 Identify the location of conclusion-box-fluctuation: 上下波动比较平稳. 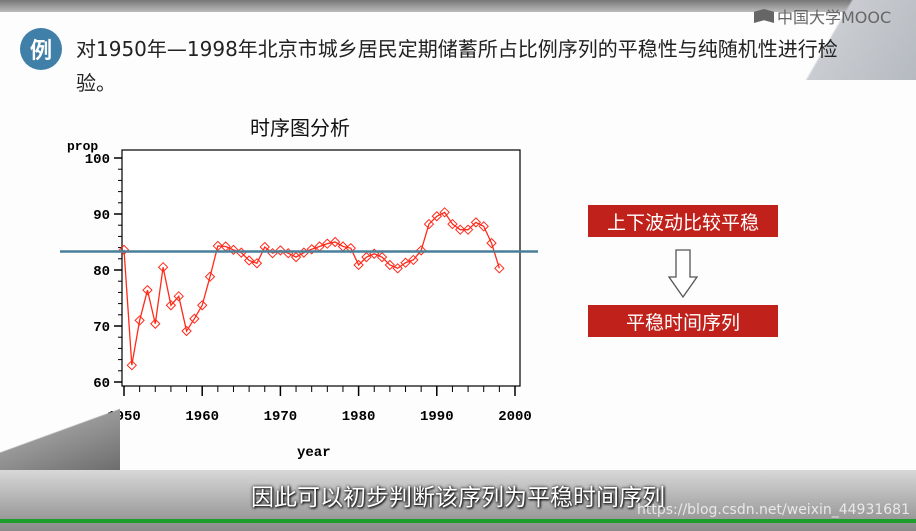
(683, 221).